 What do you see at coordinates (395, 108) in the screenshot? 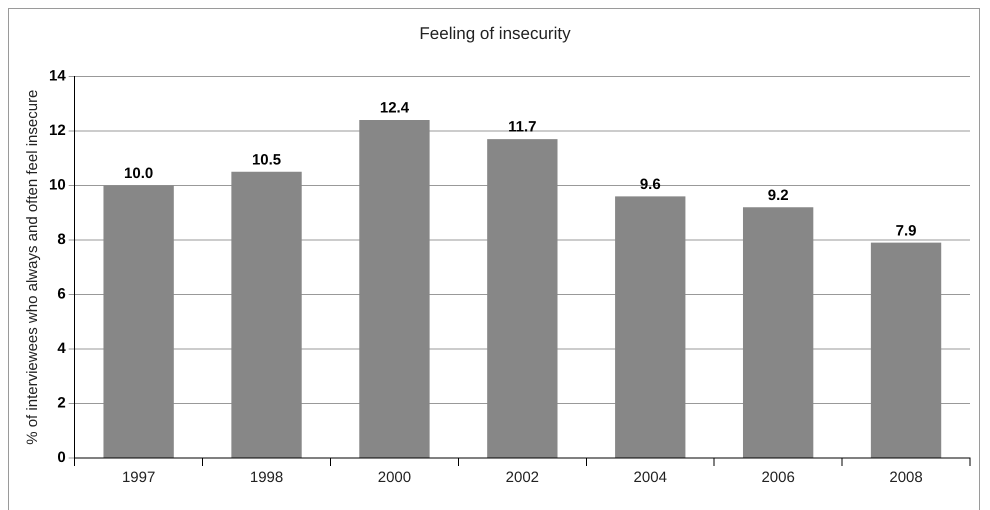
I see `data-label: 12.4` at bounding box center [395, 108].